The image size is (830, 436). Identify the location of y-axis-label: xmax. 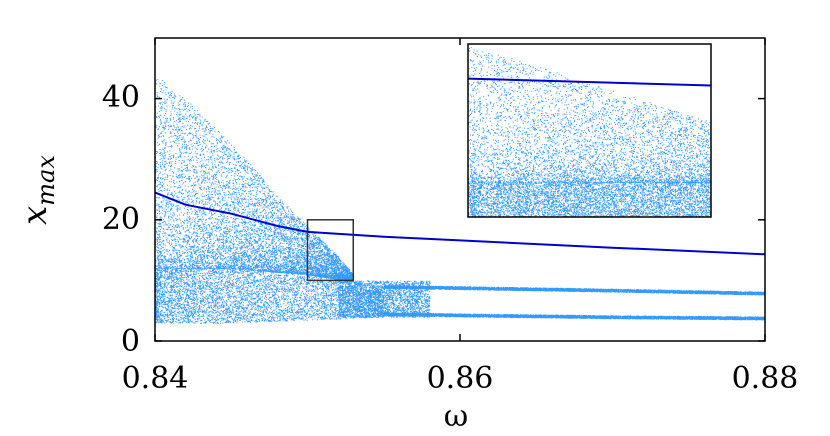
(37, 190).